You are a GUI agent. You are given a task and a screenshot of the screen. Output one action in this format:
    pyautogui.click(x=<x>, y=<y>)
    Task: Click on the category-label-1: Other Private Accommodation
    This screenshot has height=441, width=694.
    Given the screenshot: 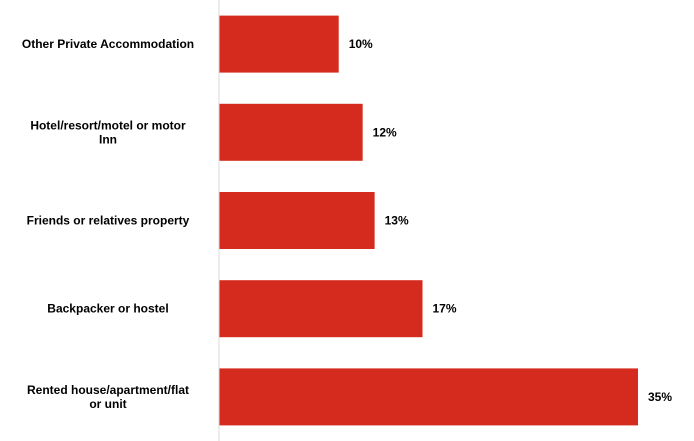 What is the action you would take?
    pyautogui.click(x=108, y=44)
    